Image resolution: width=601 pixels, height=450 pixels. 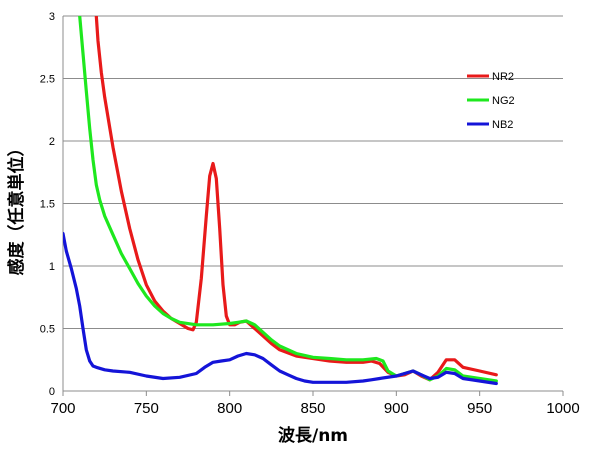 What do you see at coordinates (313, 435) in the screenshot?
I see `x-axis-title: 波長/nm` at bounding box center [313, 435].